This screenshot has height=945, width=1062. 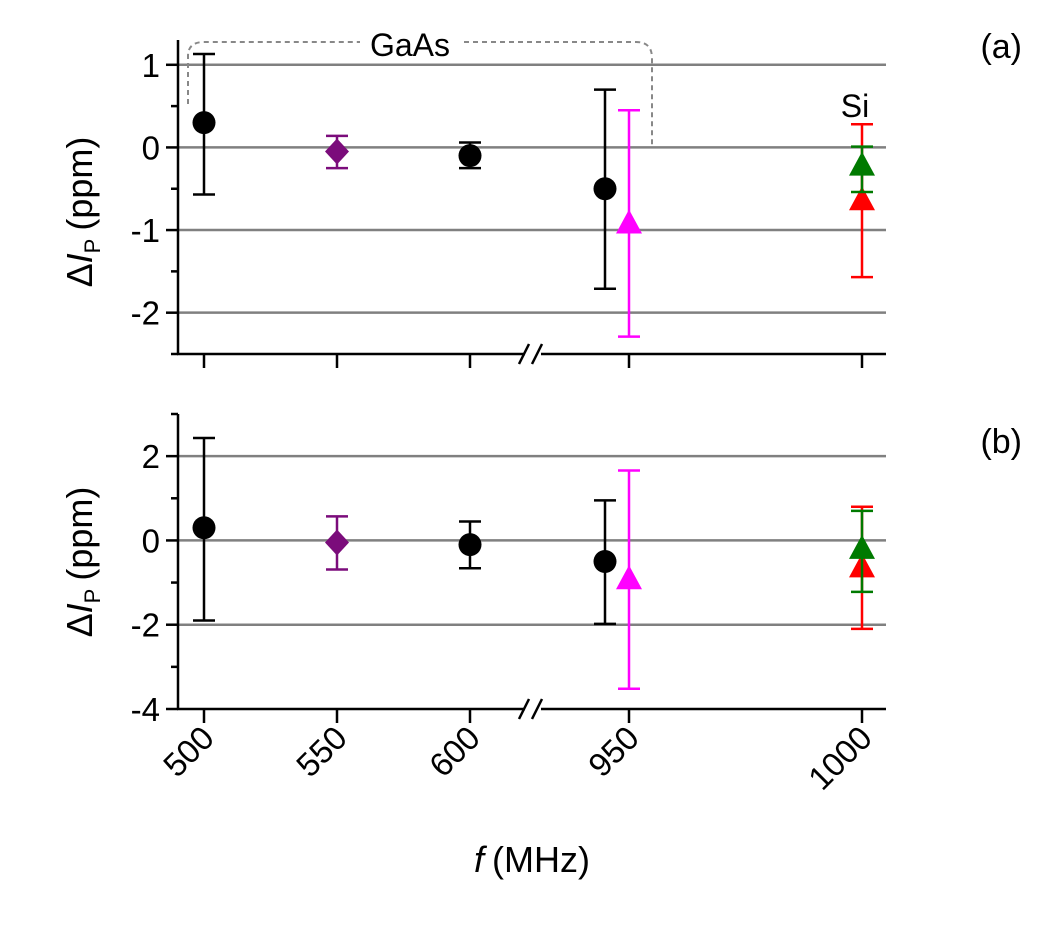 I want to click on y-ticks-b: -4 -2 0 2, so click(x=154, y=570).